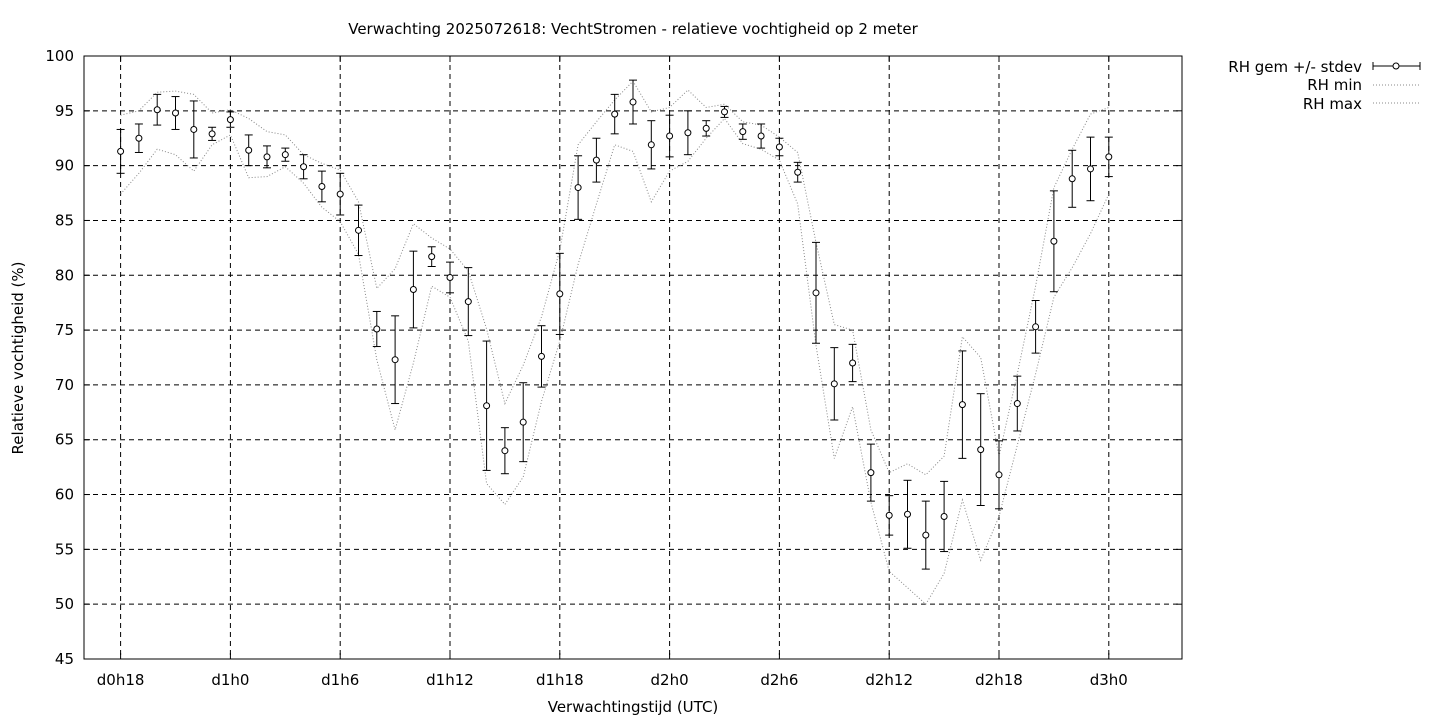  Describe the element at coordinates (64, 275) in the screenshot. I see `y-tick-label: 80` at that location.